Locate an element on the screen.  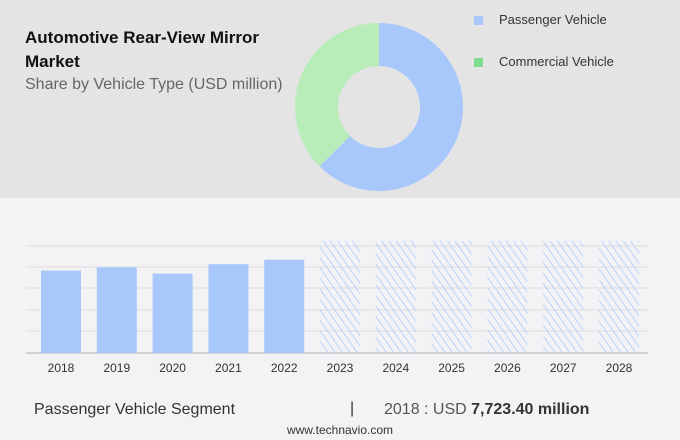
x-tick-label: 2018 is located at coordinates (61, 368).